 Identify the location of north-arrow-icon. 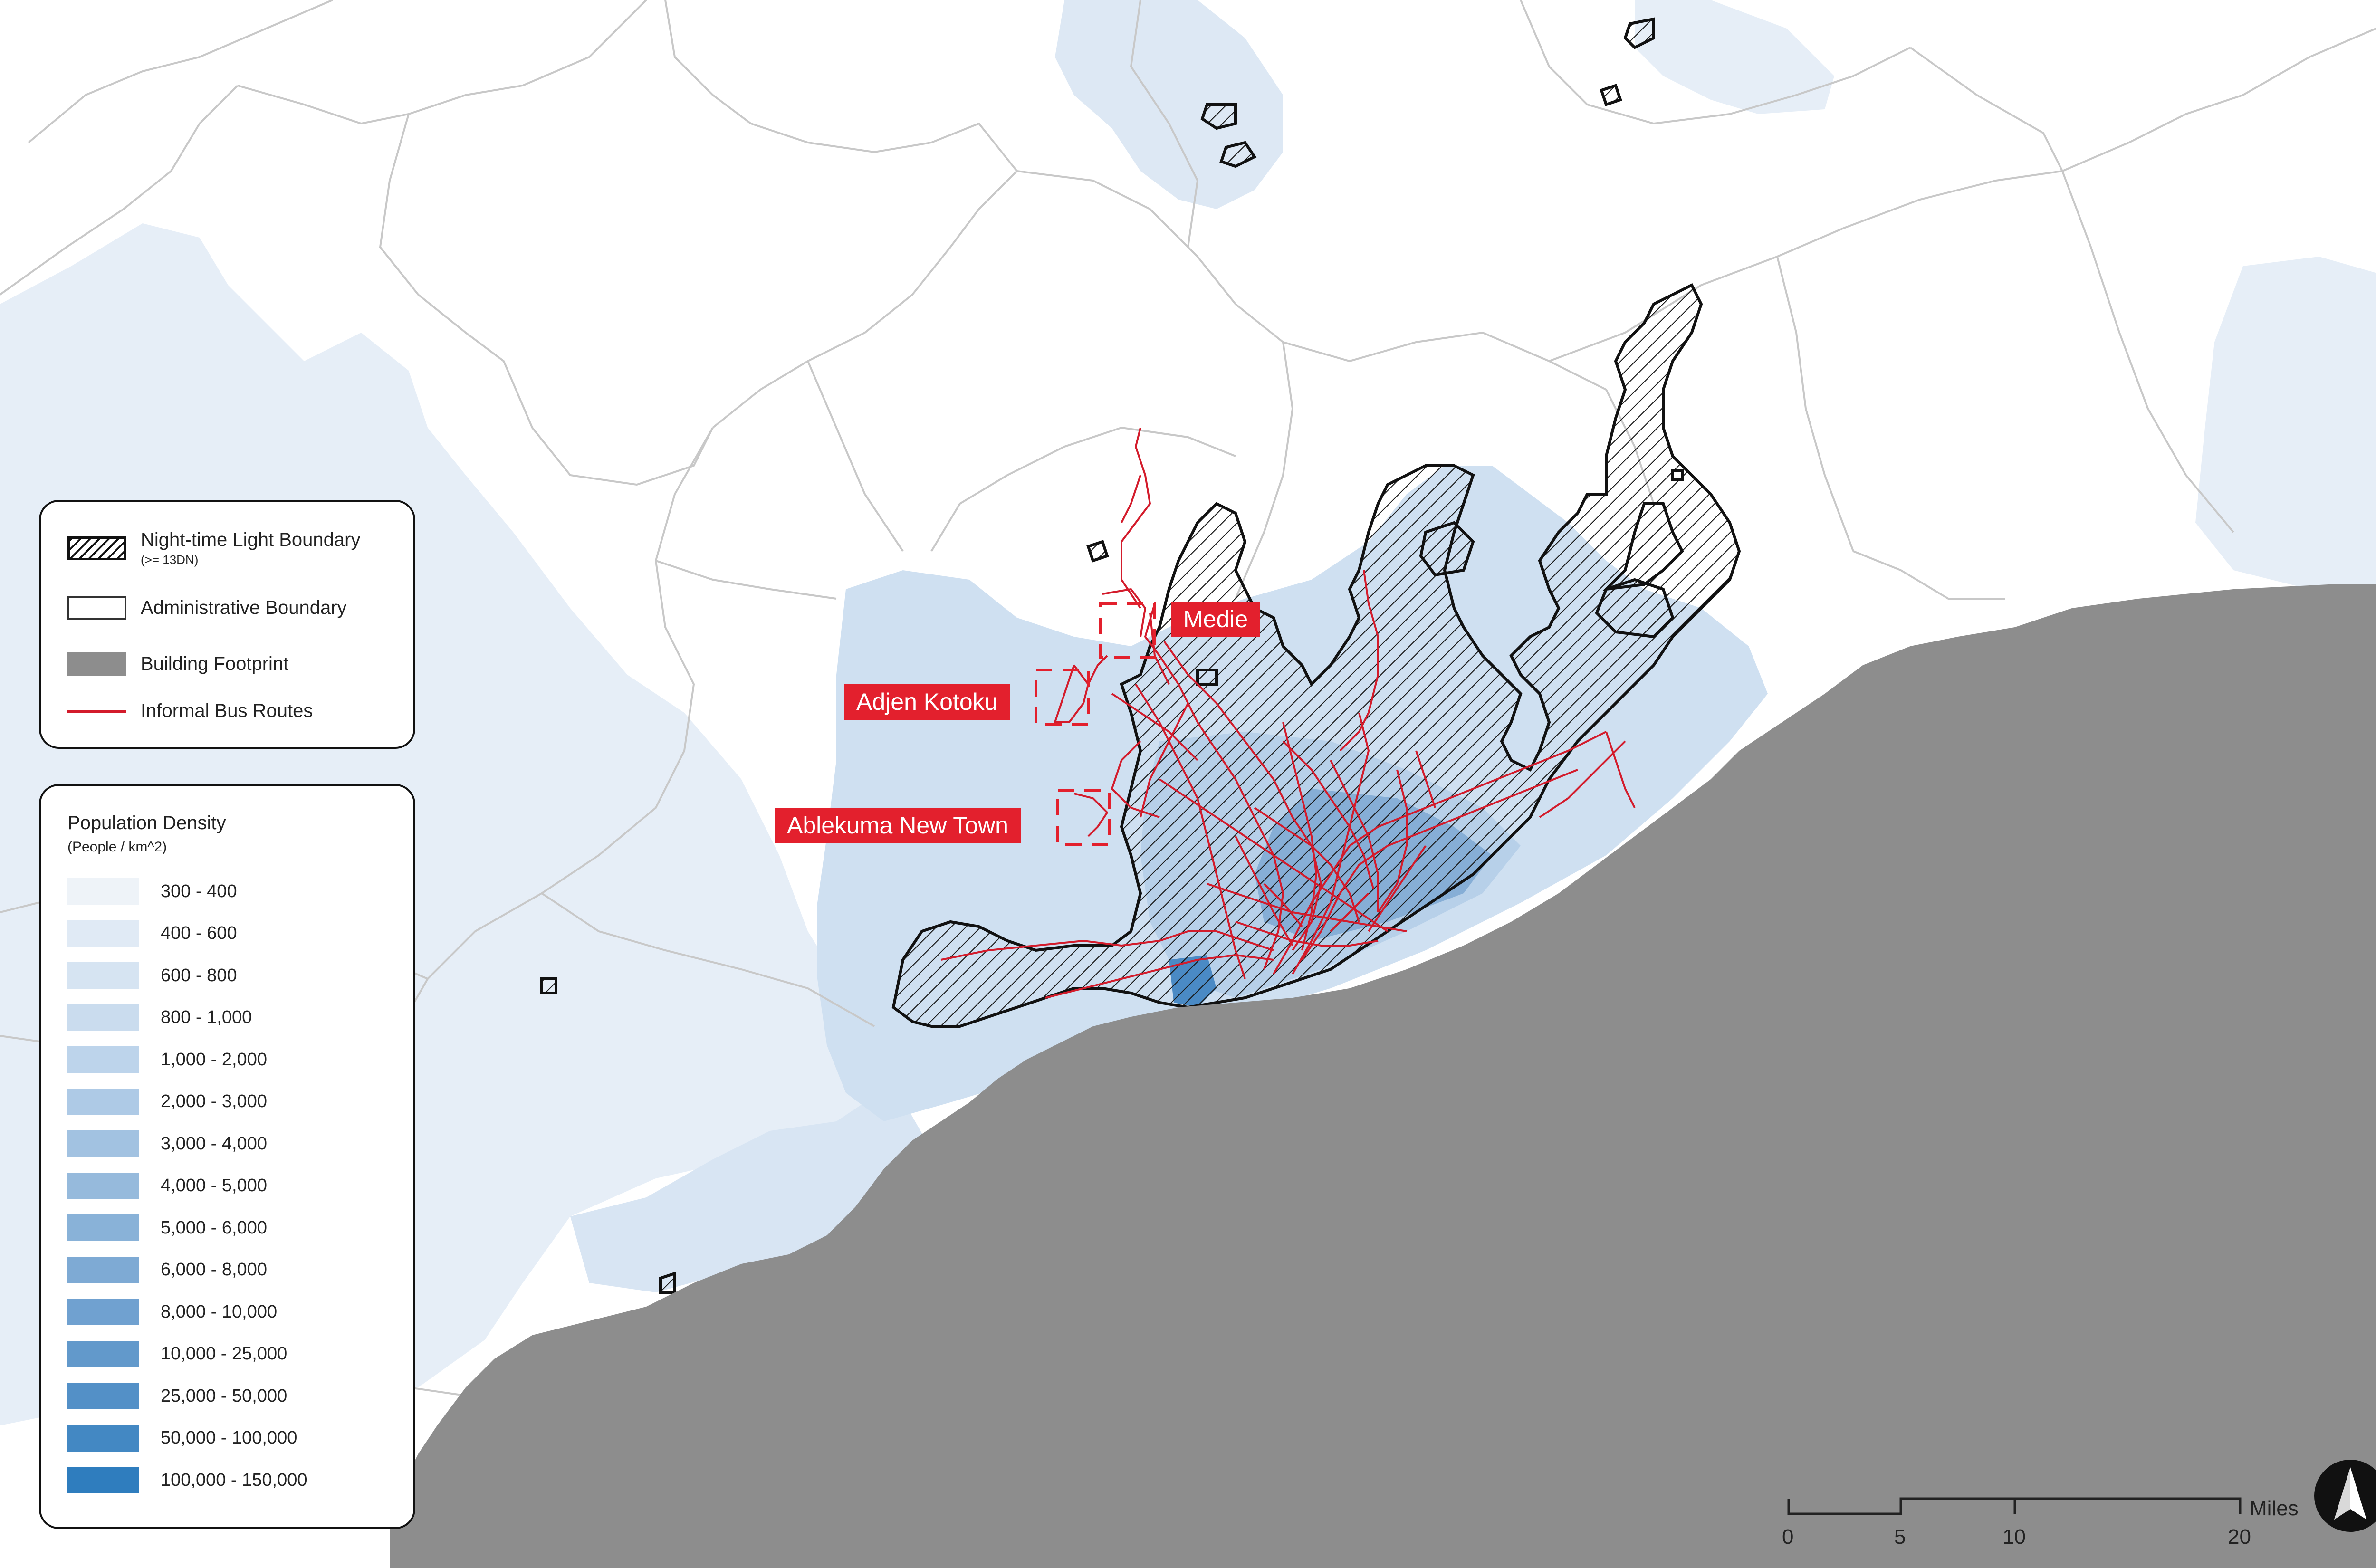
(2345, 1496).